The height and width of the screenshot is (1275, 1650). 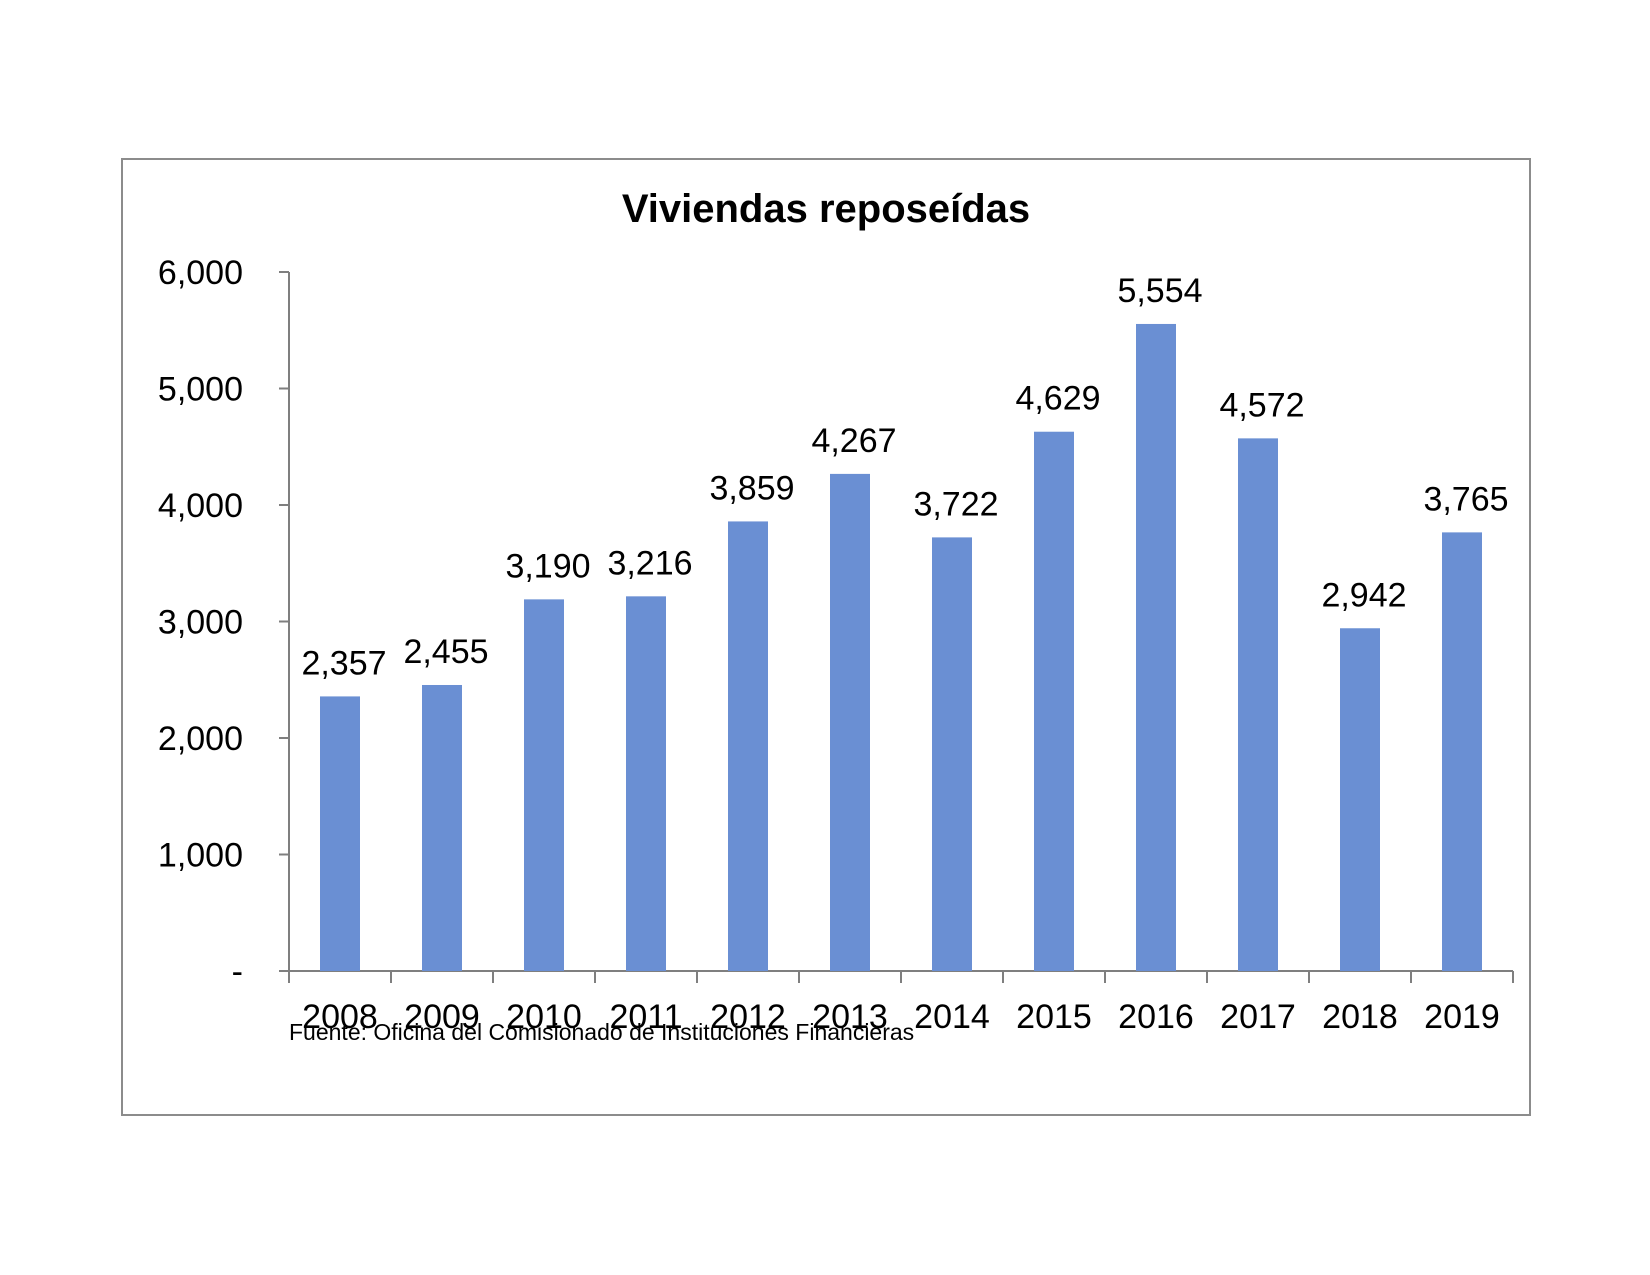 What do you see at coordinates (200, 739) in the screenshot?
I see `y-tick-label: 2,000` at bounding box center [200, 739].